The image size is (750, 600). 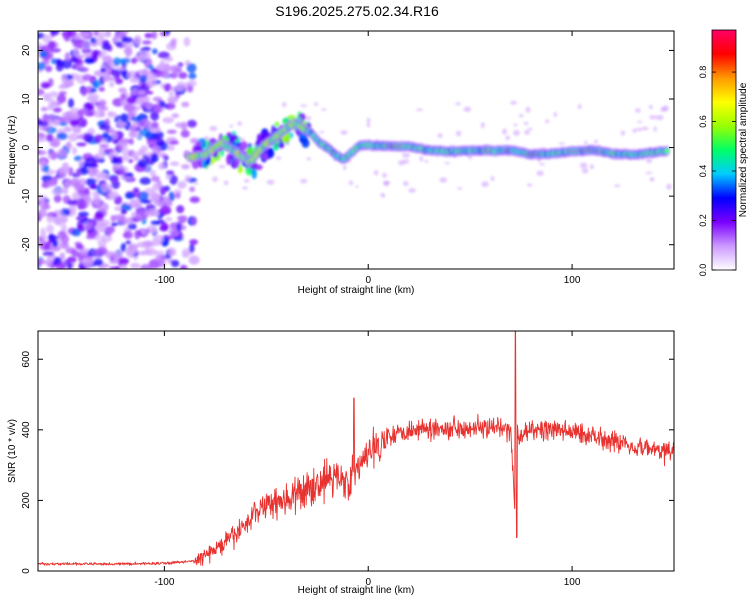 What do you see at coordinates (703, 220) in the screenshot?
I see `colorbar-tick-label: 0.2` at bounding box center [703, 220].